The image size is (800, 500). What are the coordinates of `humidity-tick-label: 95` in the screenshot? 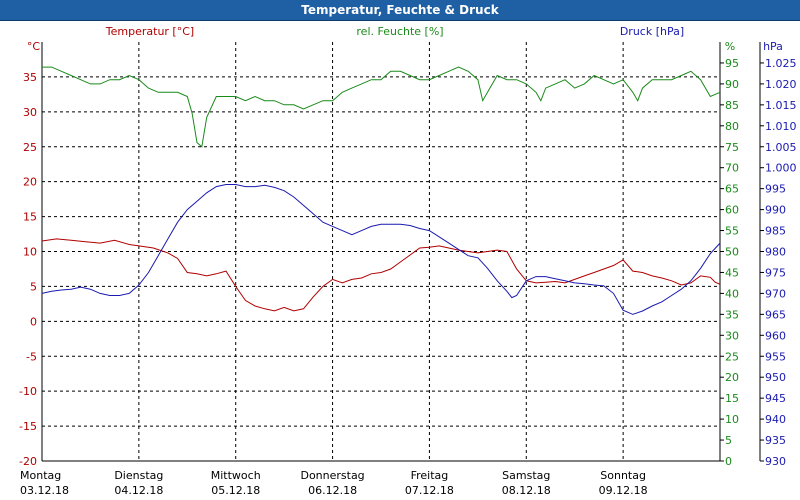 It's located at (732, 63).